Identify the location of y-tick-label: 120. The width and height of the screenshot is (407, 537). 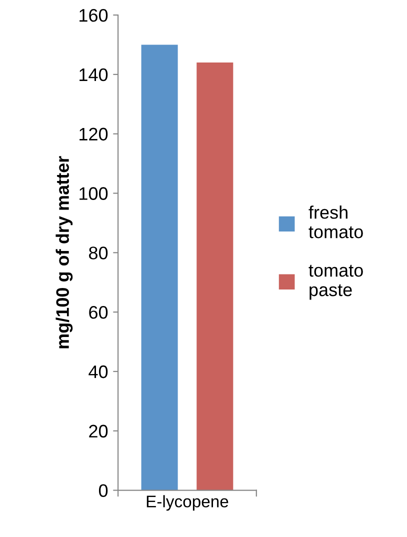
(94, 134).